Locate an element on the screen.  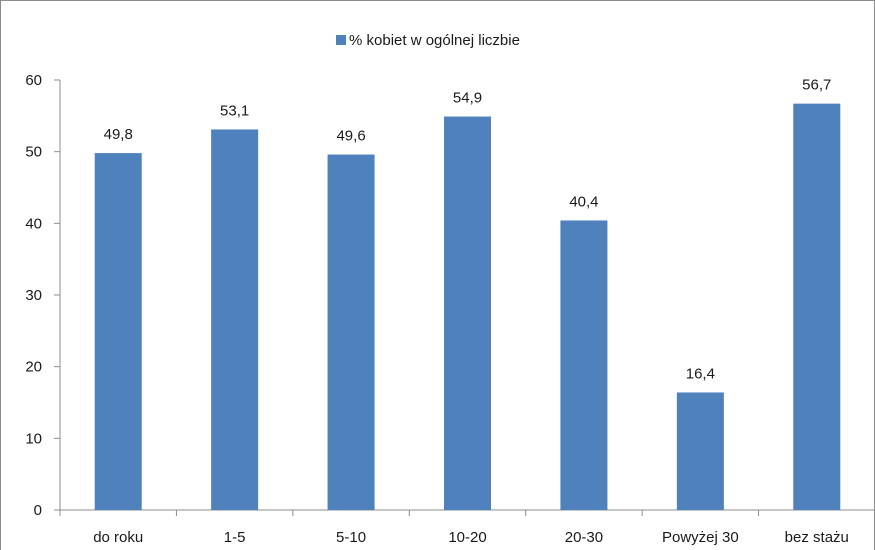
x-tick-label: 10-20 is located at coordinates (467, 537).